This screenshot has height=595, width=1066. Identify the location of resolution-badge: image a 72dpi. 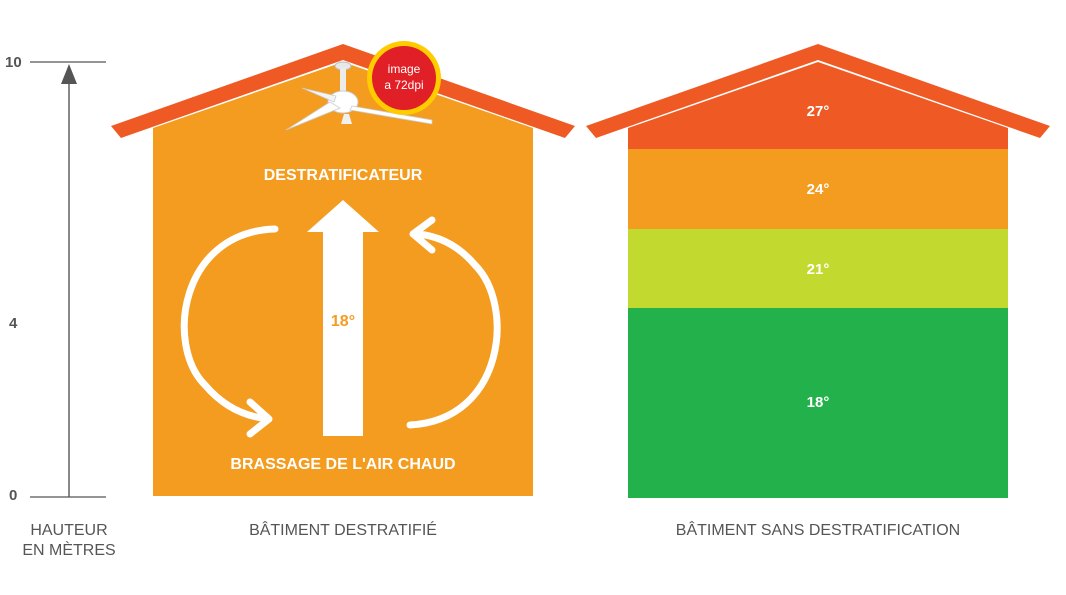
(404, 78).